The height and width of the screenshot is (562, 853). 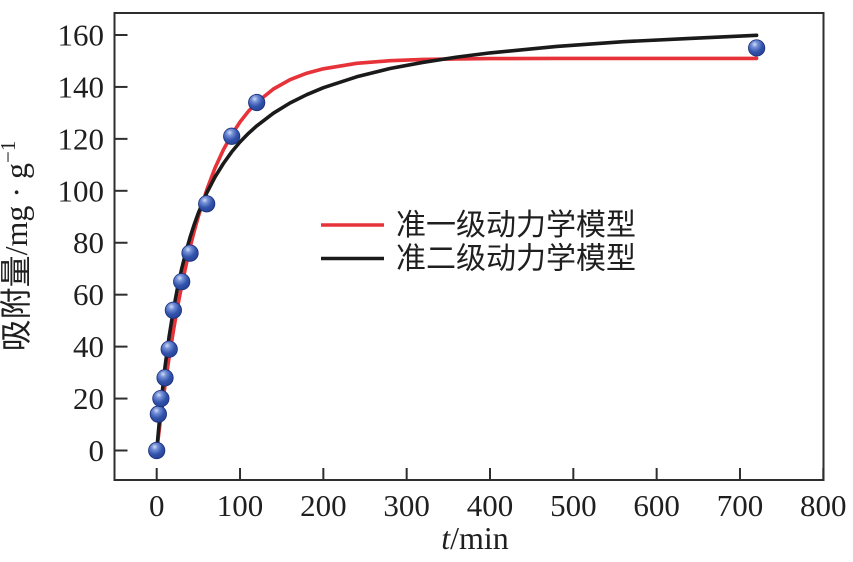 What do you see at coordinates (516, 225) in the screenshot?
I see `legend-label-pseudo-first-order: 准一级动力学模型` at bounding box center [516, 225].